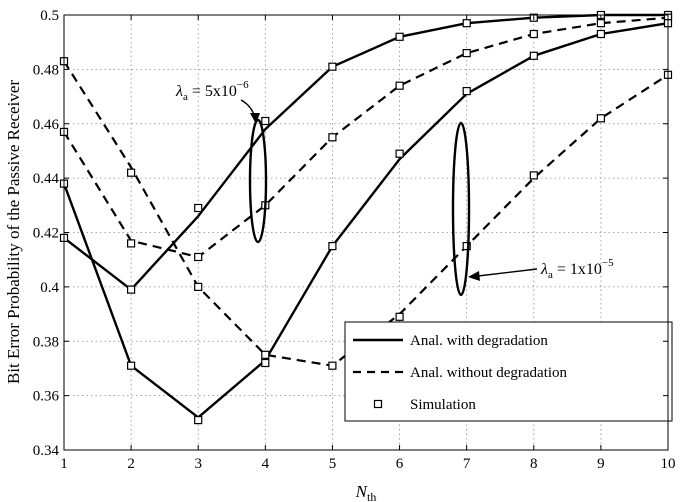  I want to click on y-tick-label: 0.4, so click(49, 288).